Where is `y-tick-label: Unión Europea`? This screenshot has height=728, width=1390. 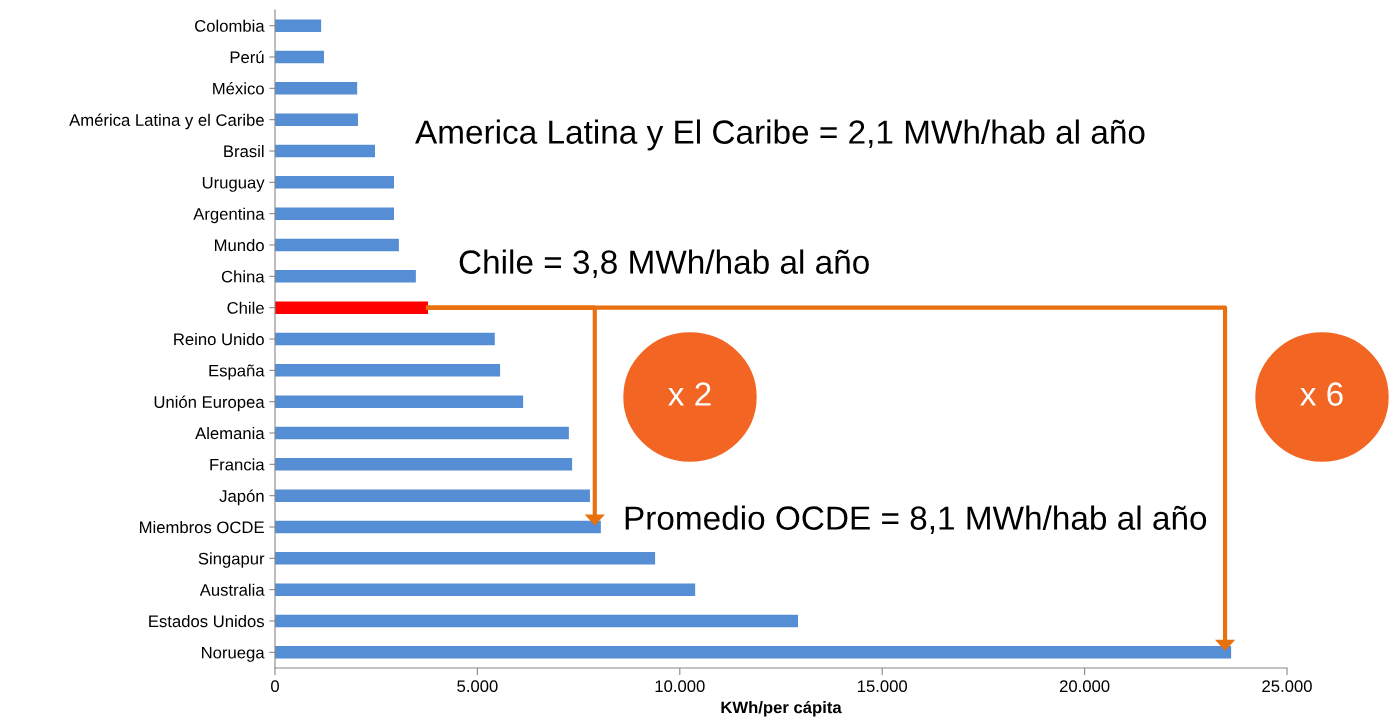
y-tick-label: Unión Europea is located at coordinates (209, 403).